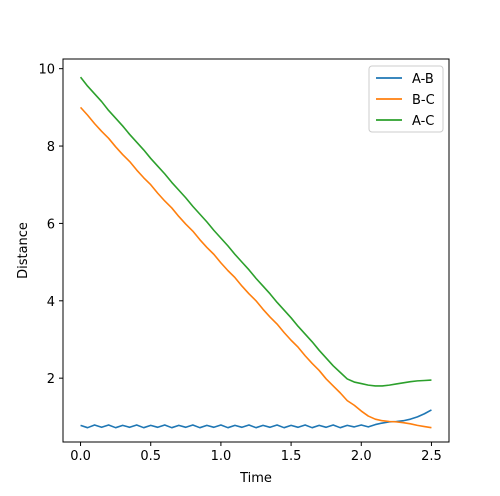 This screenshot has height=496, width=500. Describe the element at coordinates (423, 79) in the screenshot. I see `legend-label: A-B` at that location.